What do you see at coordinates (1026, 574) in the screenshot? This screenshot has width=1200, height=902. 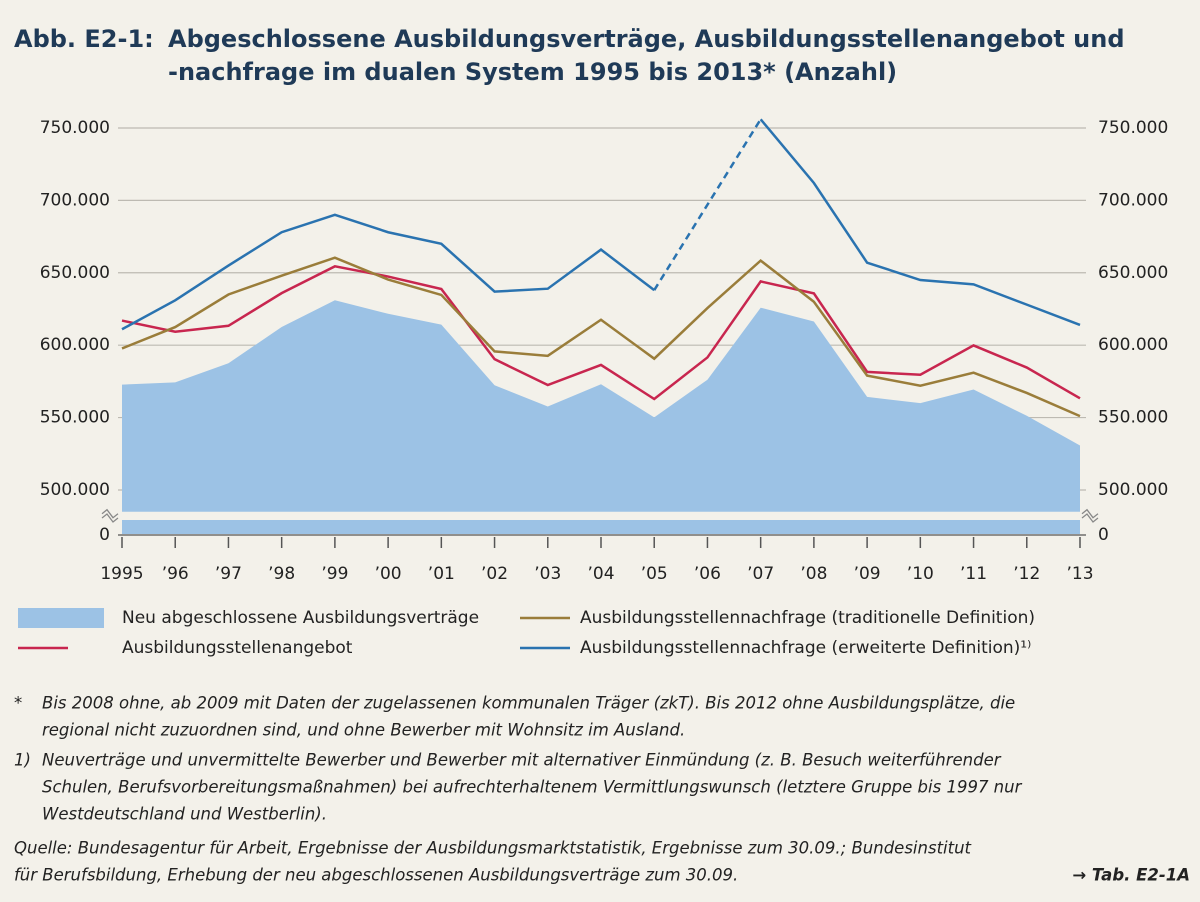 I see `x-tick-label: ’12` at bounding box center [1026, 574].